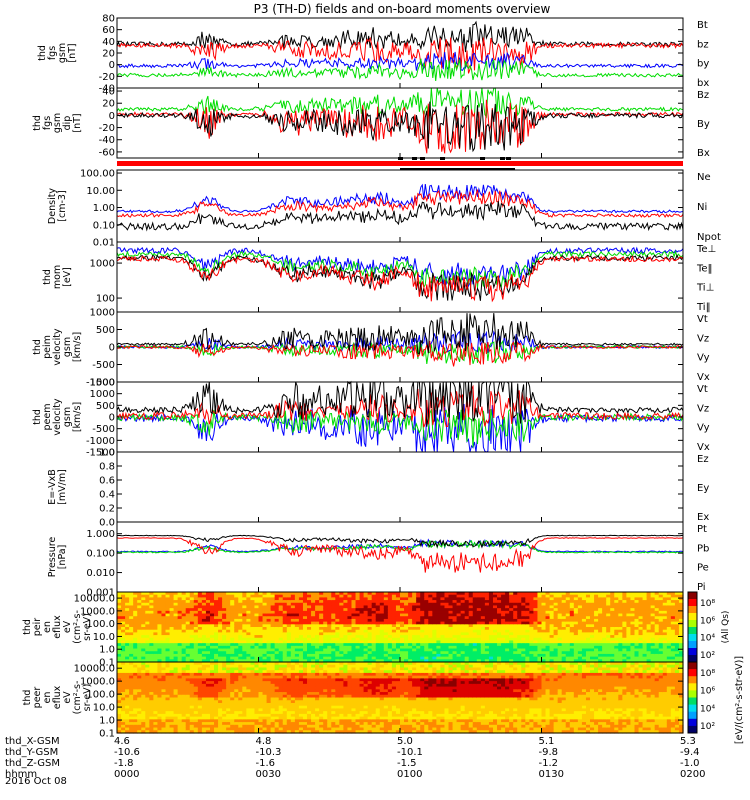 Image resolution: width=750 pixels, height=800 pixels. Describe the element at coordinates (103, 429) in the screenshot. I see `y-tick-label: -500` at that location.